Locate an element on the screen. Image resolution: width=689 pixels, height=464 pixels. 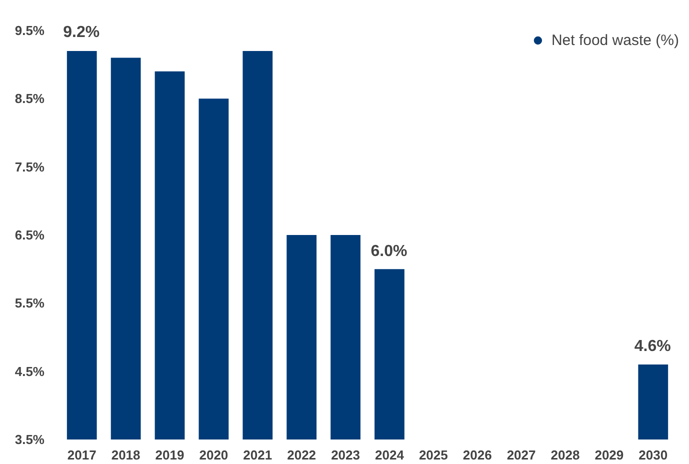
y-tick-label: 7.5% is located at coordinates (29, 166).